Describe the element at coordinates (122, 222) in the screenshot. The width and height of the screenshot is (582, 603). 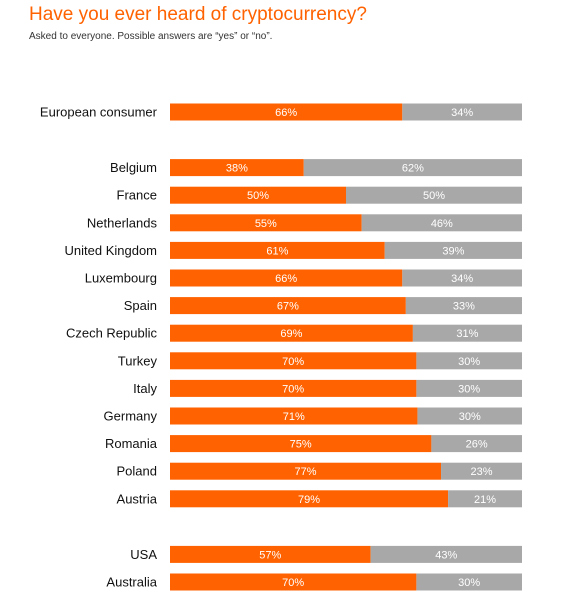
I see `category-label: Netherlands` at that location.